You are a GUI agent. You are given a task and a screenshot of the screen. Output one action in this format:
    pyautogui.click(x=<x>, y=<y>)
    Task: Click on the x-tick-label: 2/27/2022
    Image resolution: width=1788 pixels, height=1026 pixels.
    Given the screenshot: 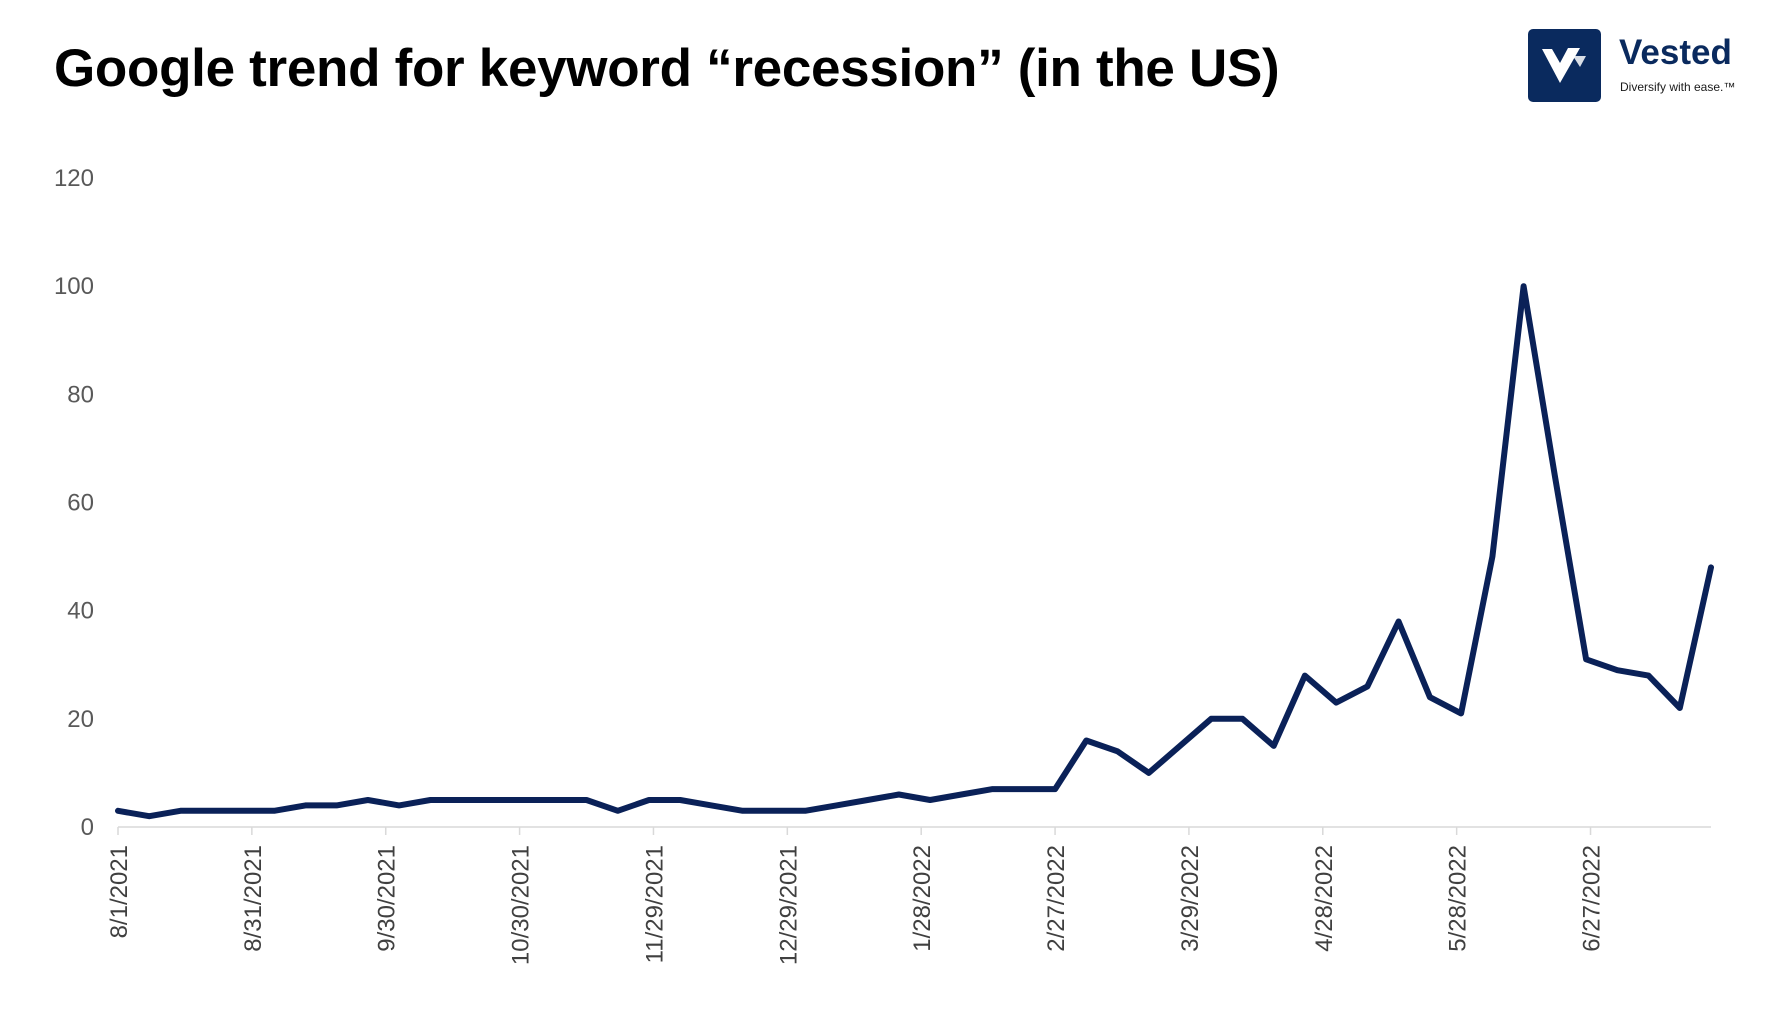 What is the action you would take?
    pyautogui.click(x=1056, y=898)
    